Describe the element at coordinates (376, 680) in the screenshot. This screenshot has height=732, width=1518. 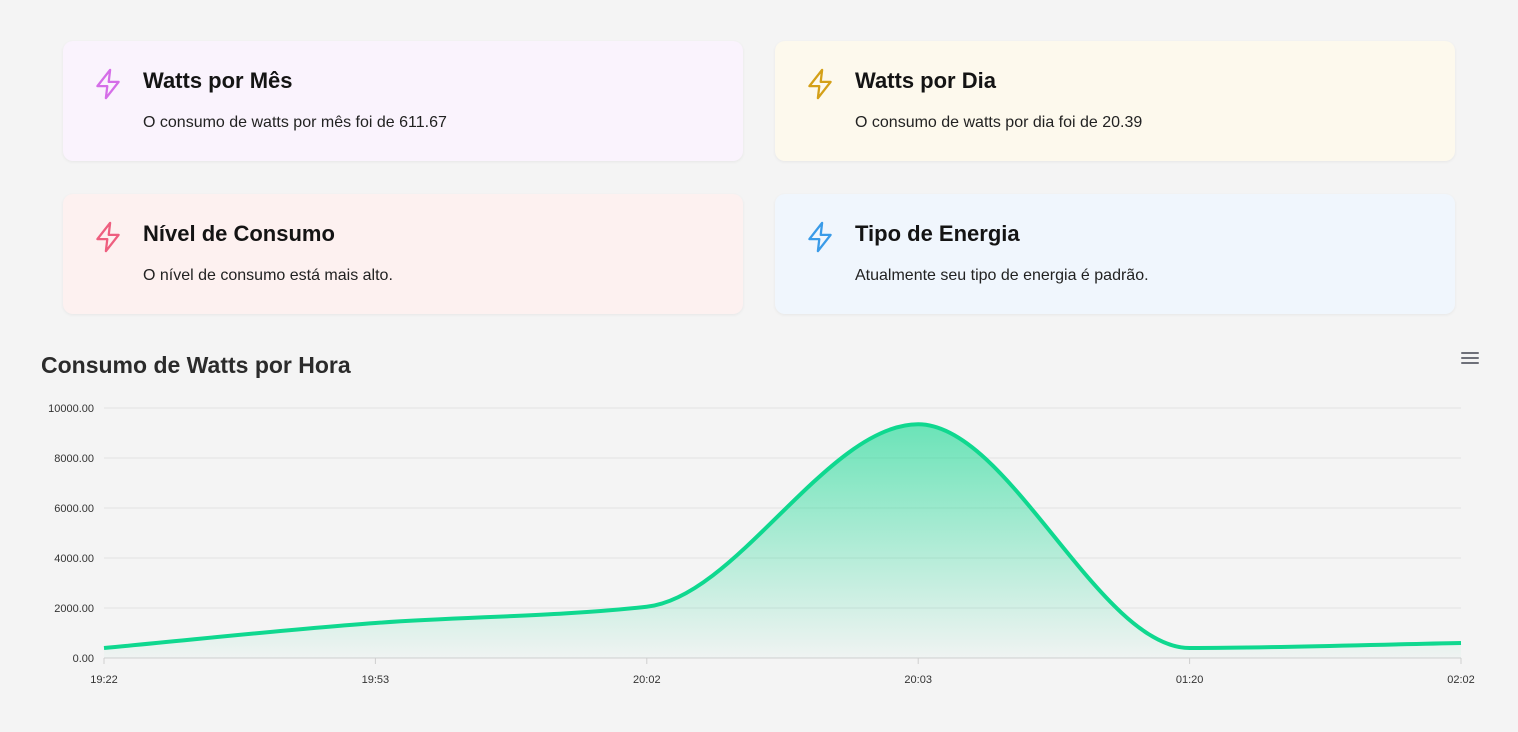
I see `x-tick-label: 19:53` at that location.